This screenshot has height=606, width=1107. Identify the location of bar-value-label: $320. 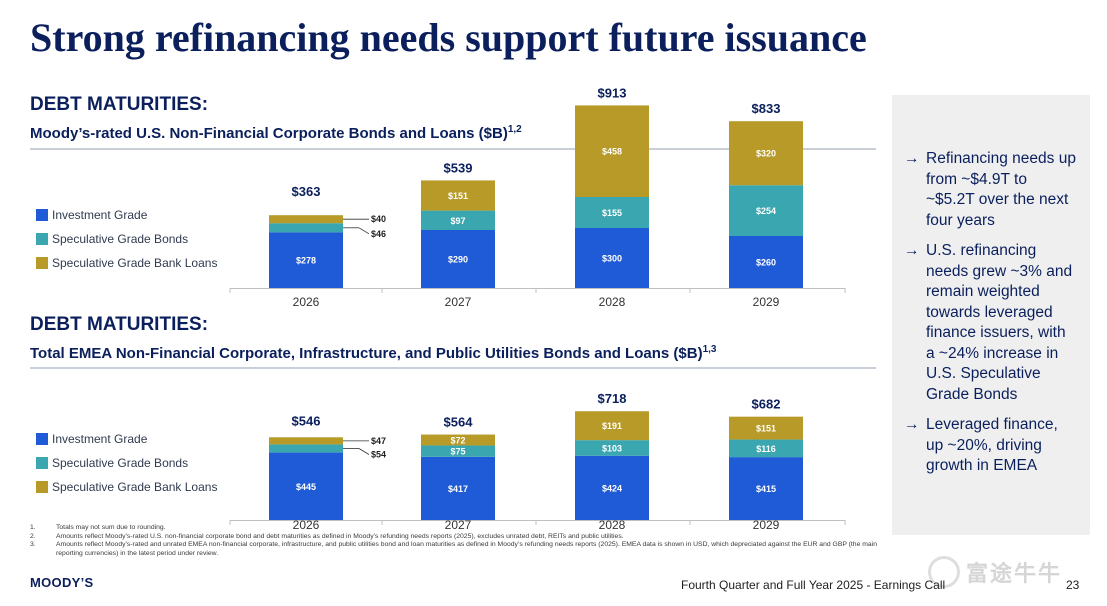
(766, 154).